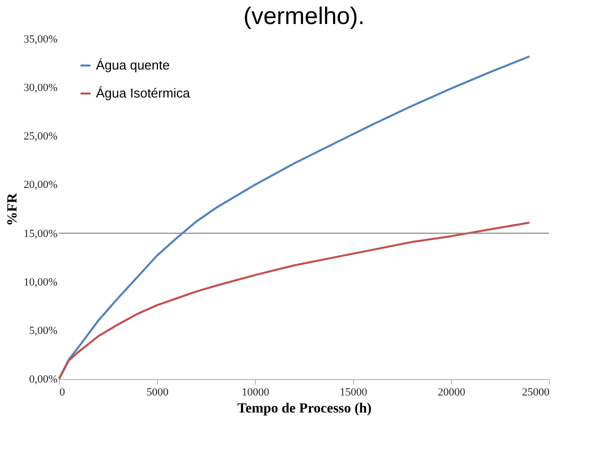 This screenshot has width=606, height=457. What do you see at coordinates (354, 392) in the screenshot?
I see `x-tick-label: 15000` at bounding box center [354, 392].